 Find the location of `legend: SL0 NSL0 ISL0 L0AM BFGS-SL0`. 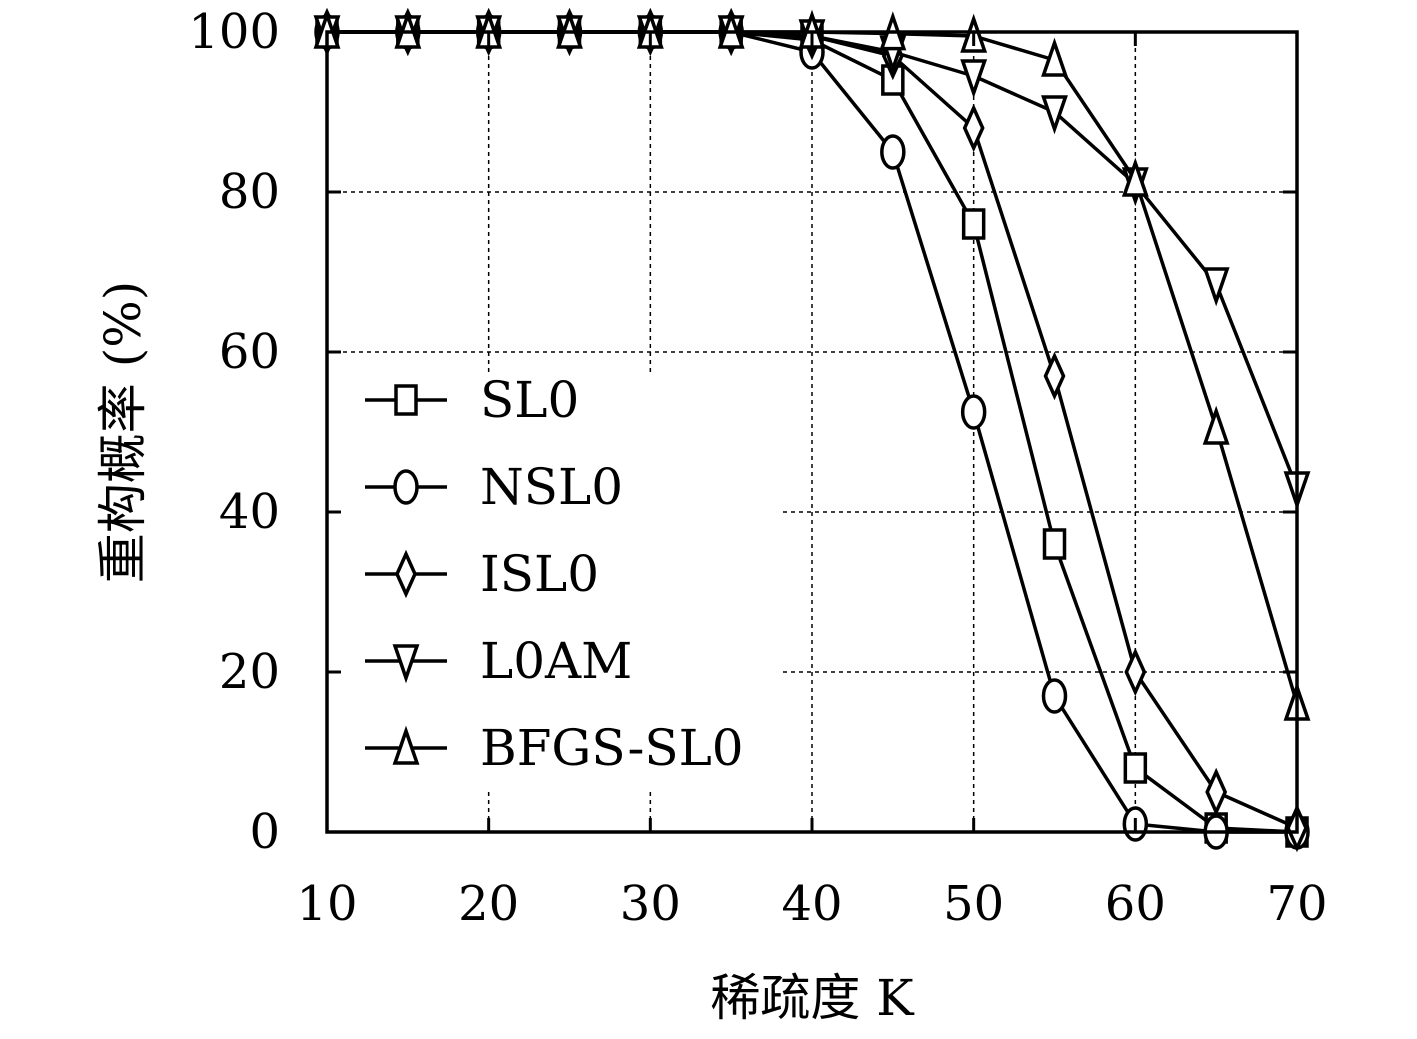

legend: SL0 NSL0 ISL0 L0AM BFGS-SL0 is located at coordinates (561, 580).